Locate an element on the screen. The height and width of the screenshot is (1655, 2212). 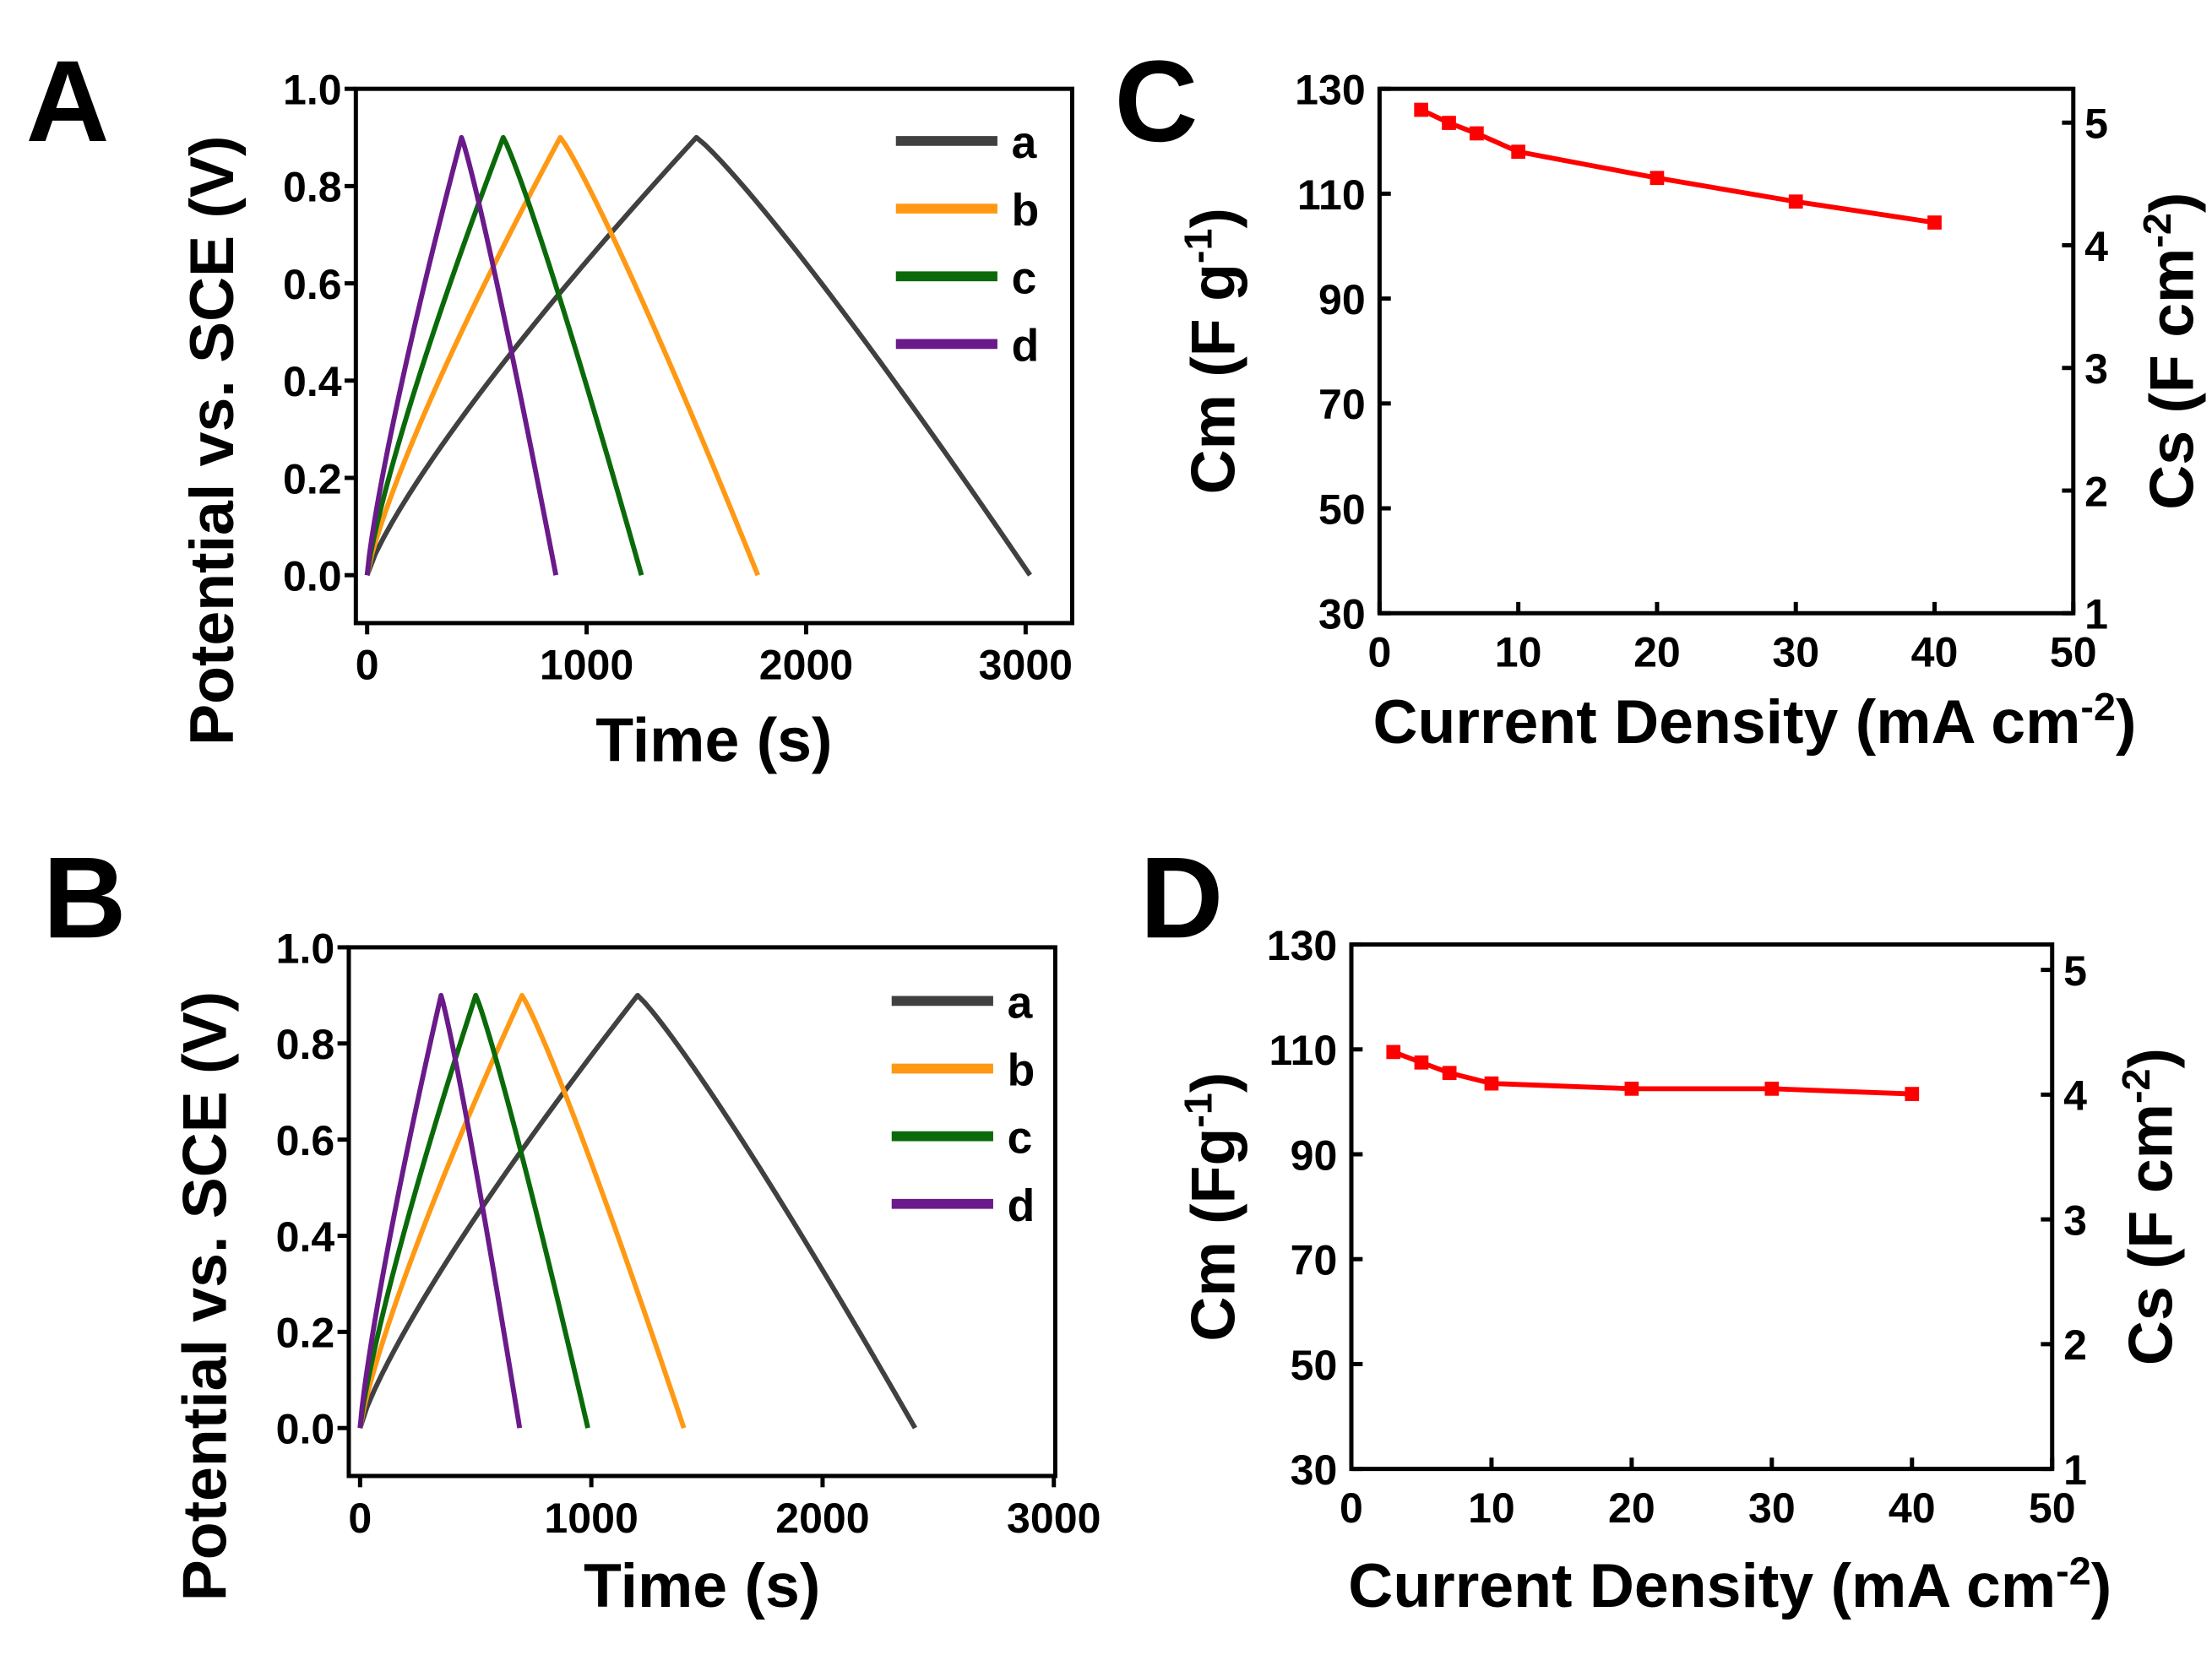
series-b-line is located at coordinates (562, 355).